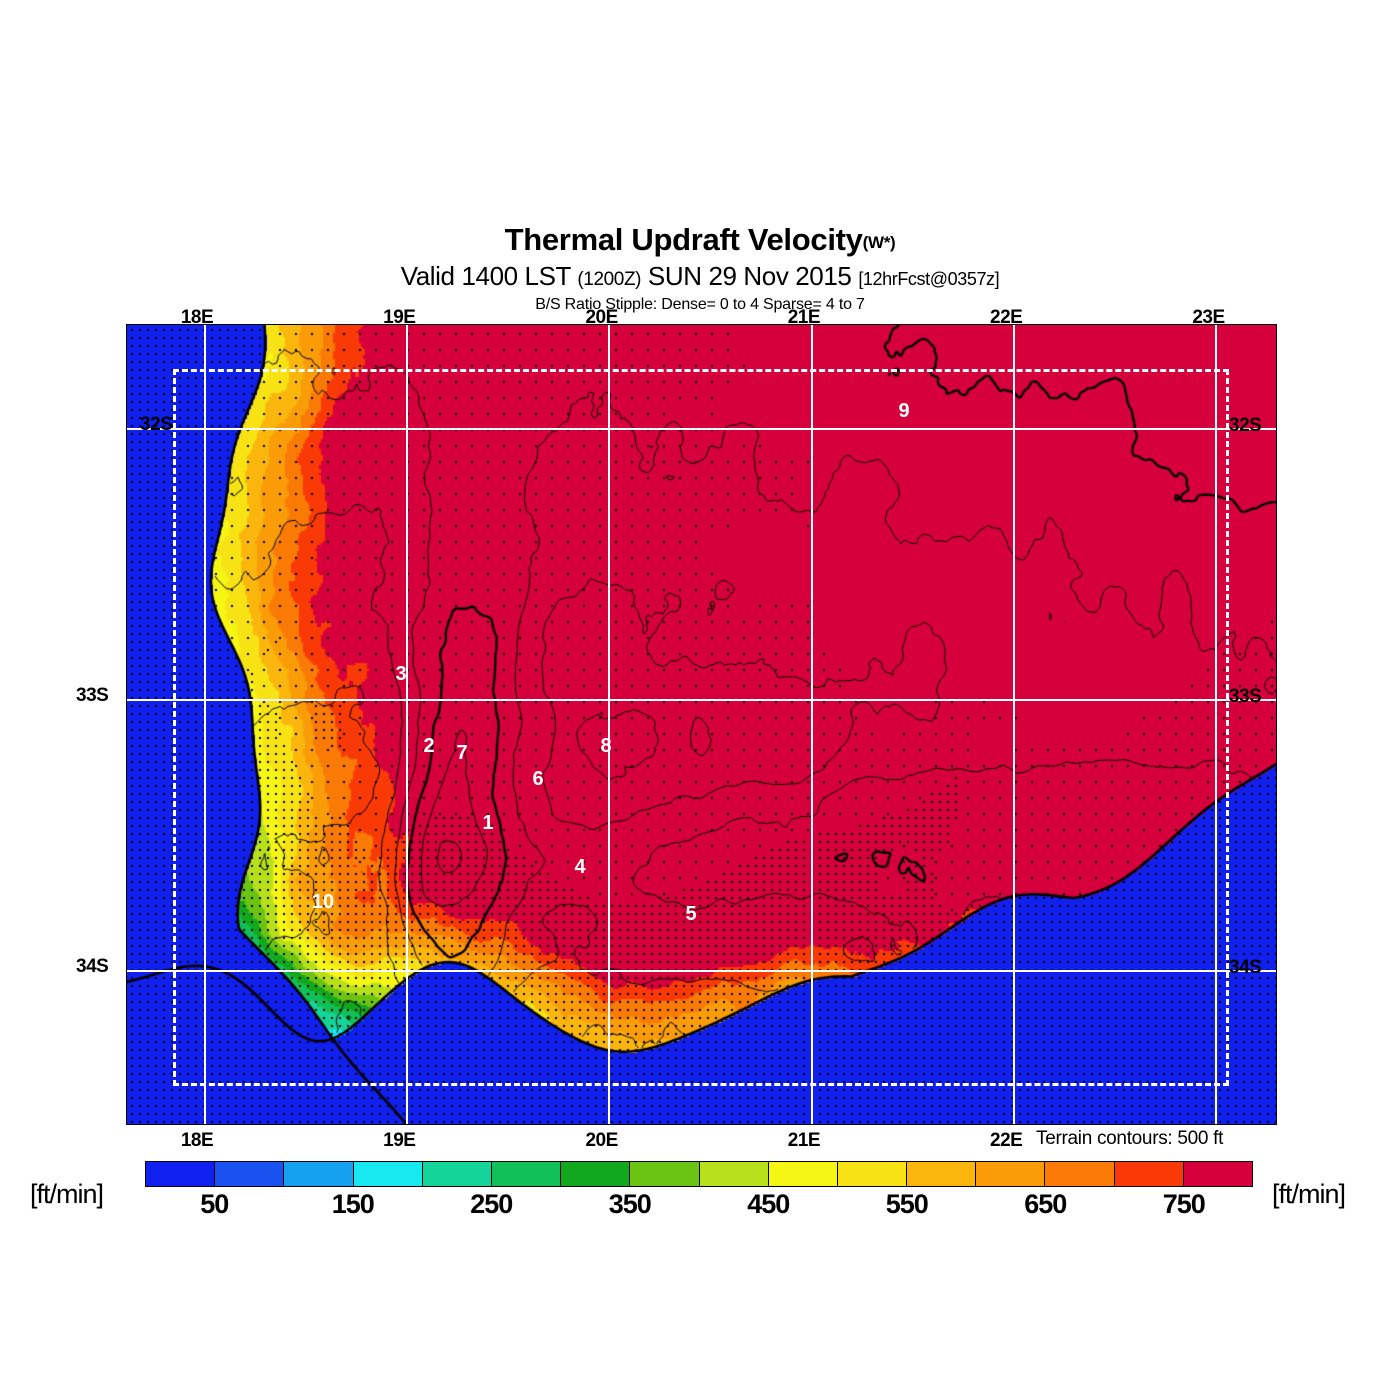 The width and height of the screenshot is (1400, 1400). What do you see at coordinates (1006, 1140) in the screenshot?
I see `axis-label-bottom-22E: 22E` at bounding box center [1006, 1140].